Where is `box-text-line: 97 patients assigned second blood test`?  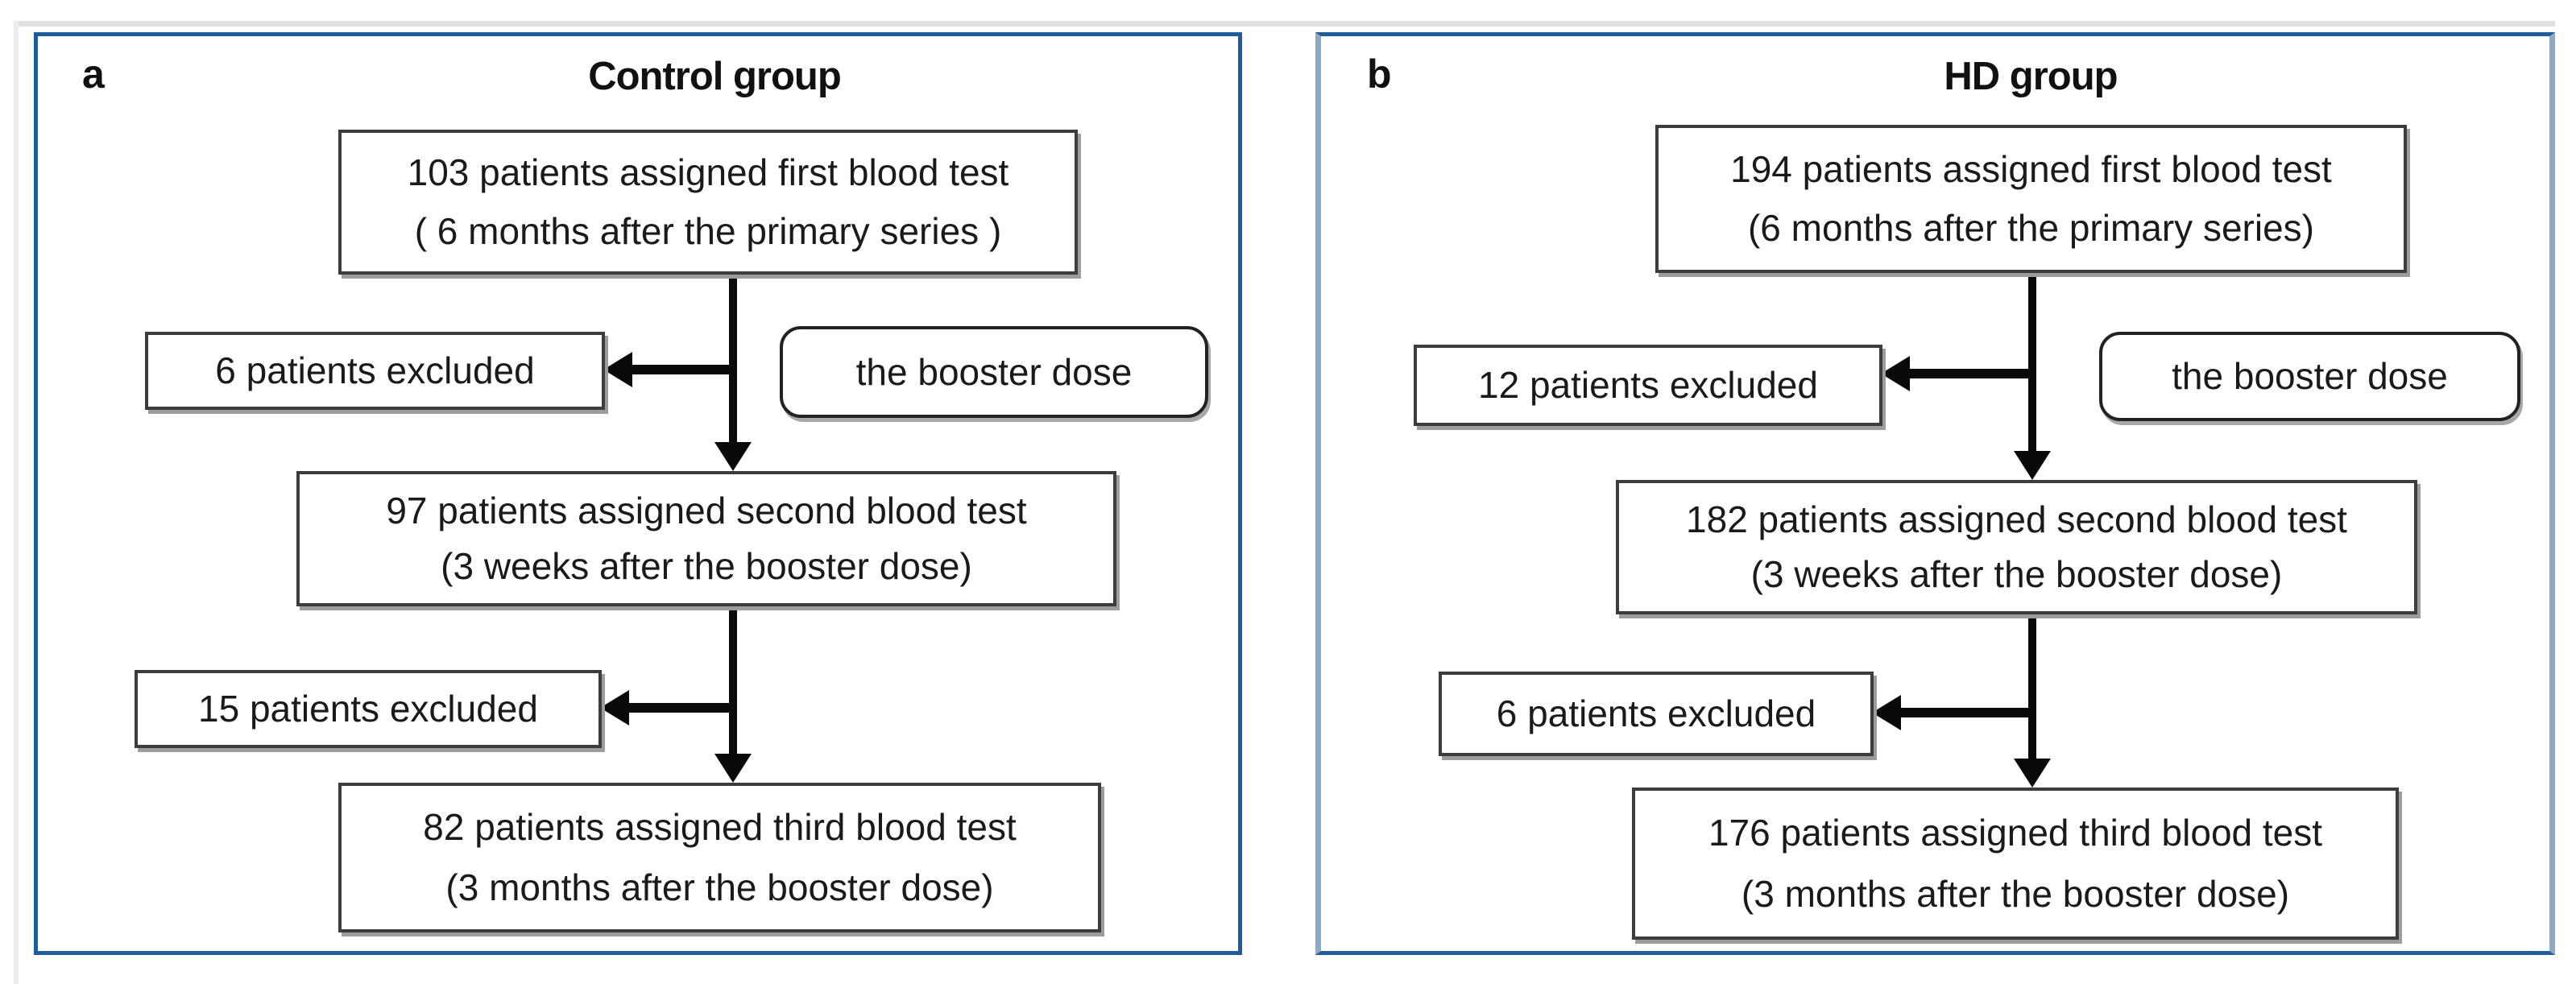
box-text-line: 97 patients assigned second blood test is located at coordinates (706, 511).